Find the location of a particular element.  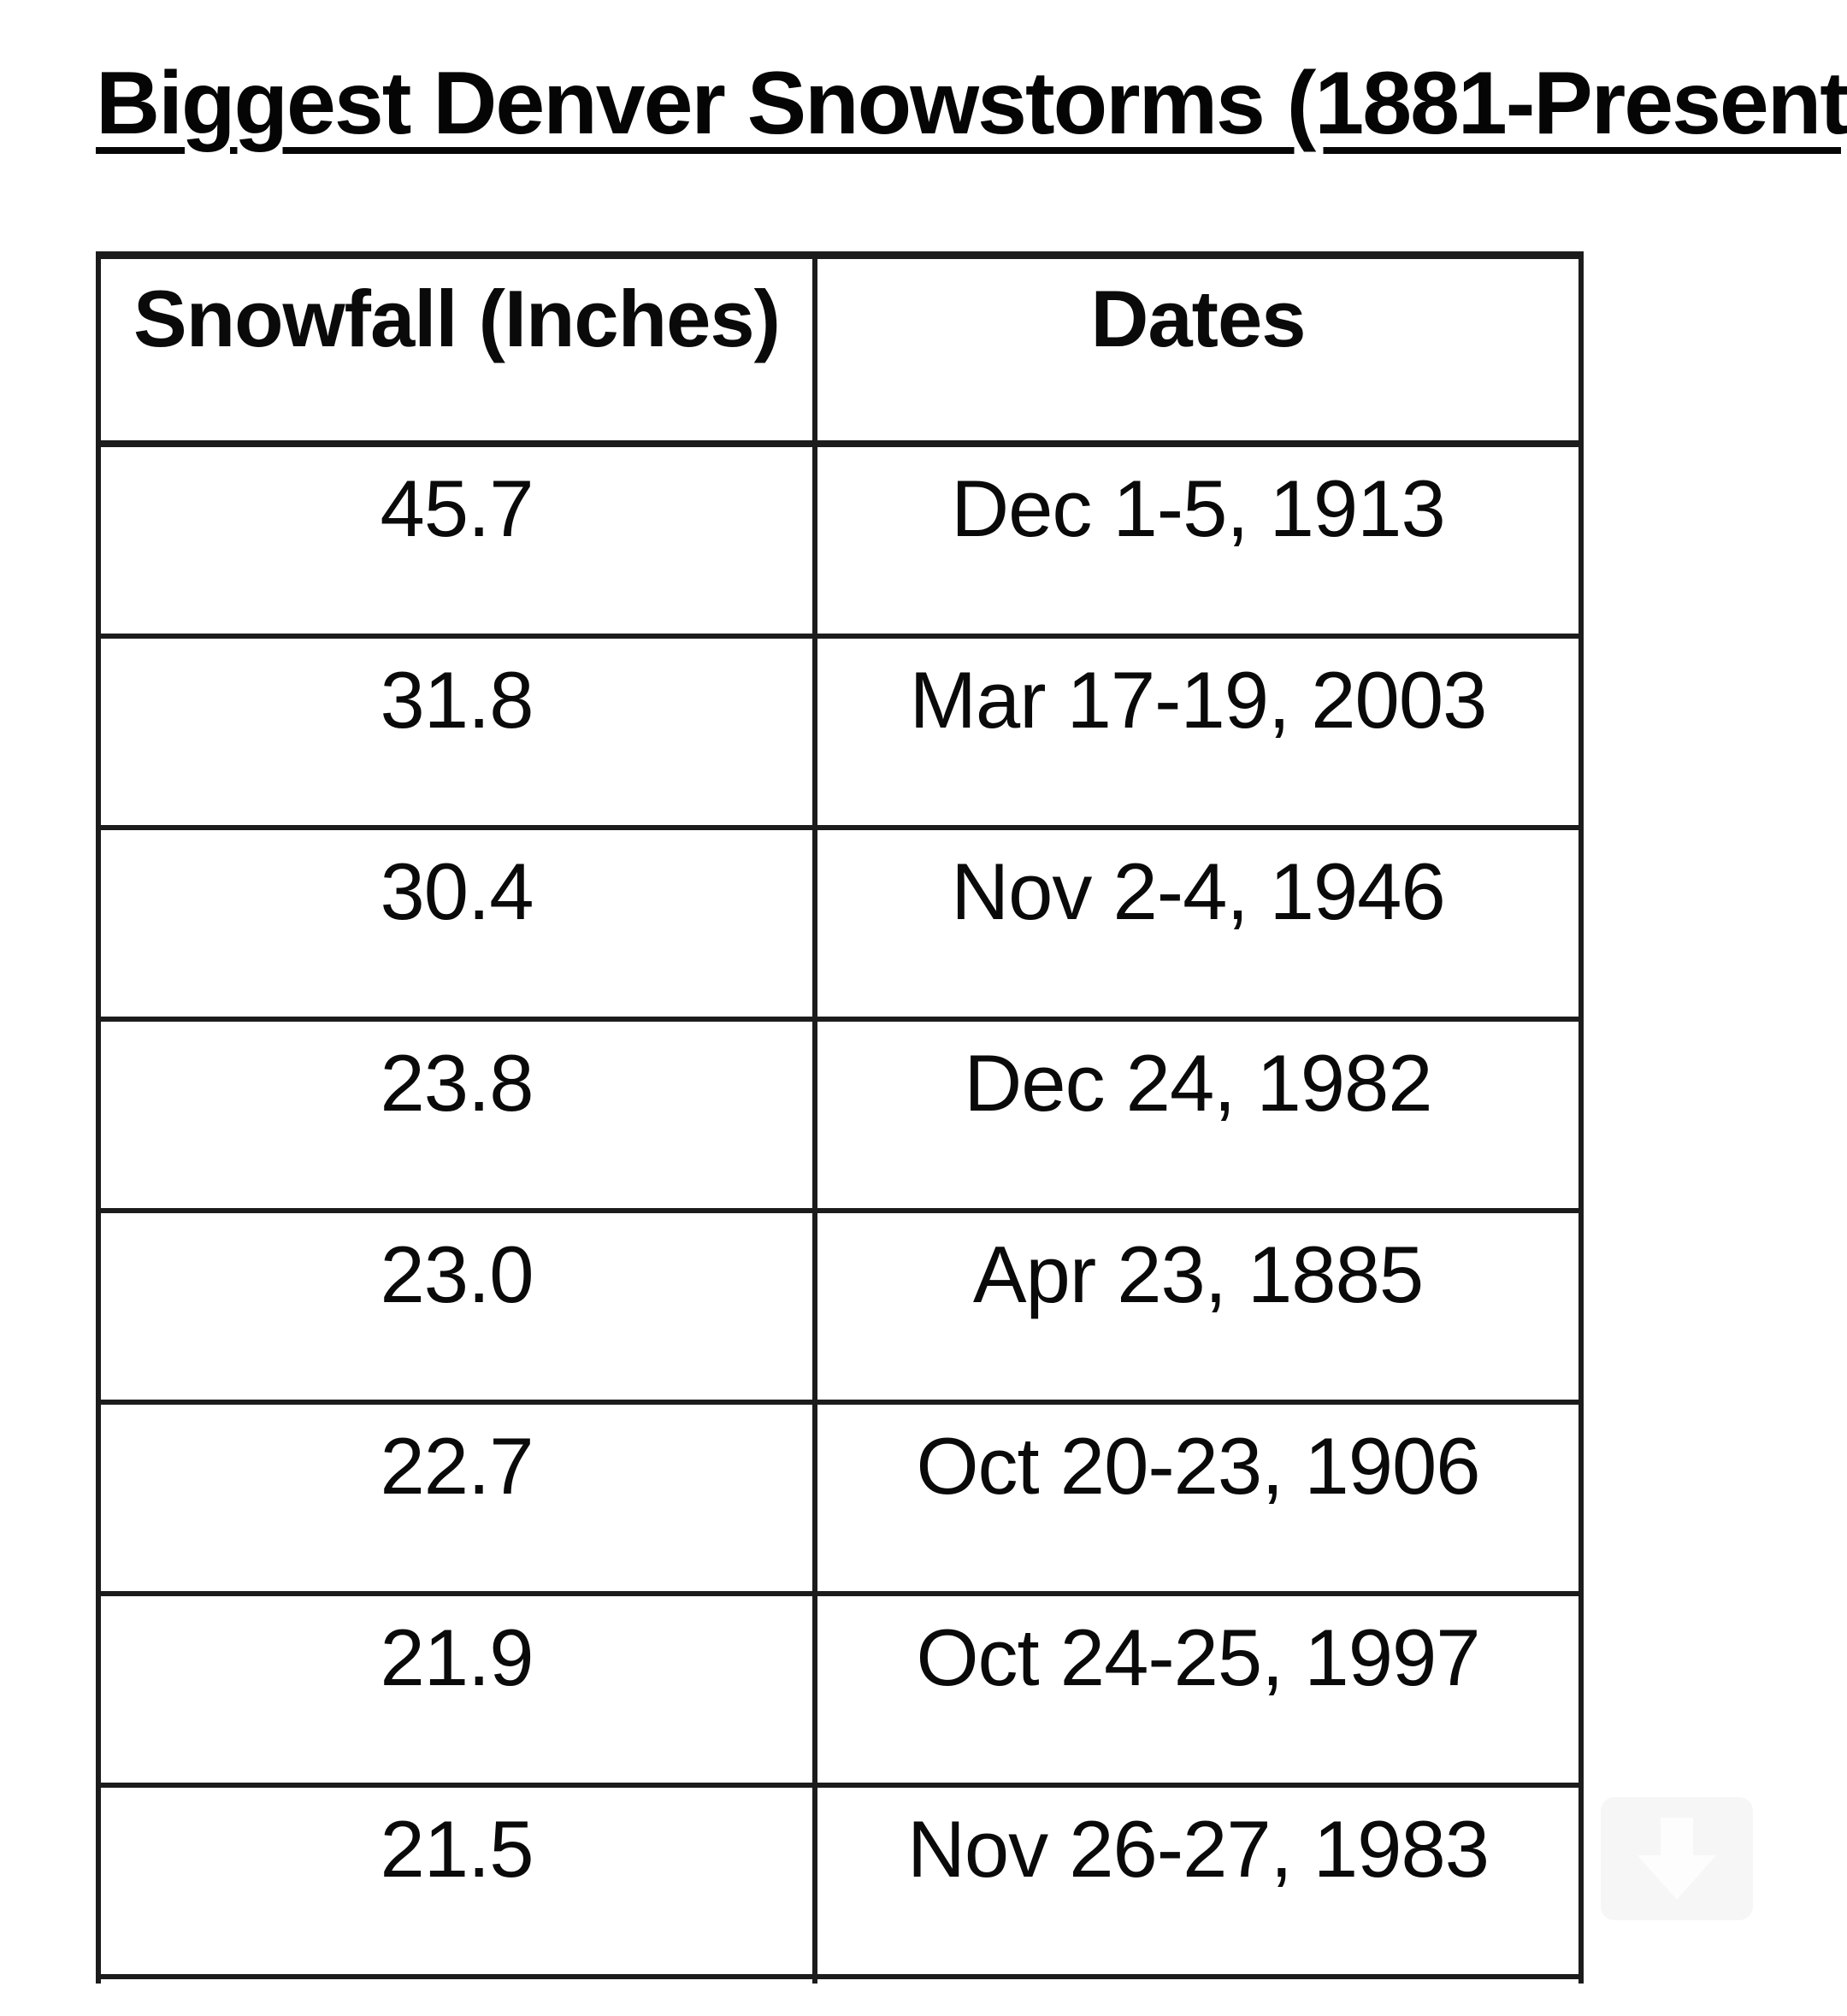

table-row: 30.4 Nov 2-4, 1946 is located at coordinates (840, 924).